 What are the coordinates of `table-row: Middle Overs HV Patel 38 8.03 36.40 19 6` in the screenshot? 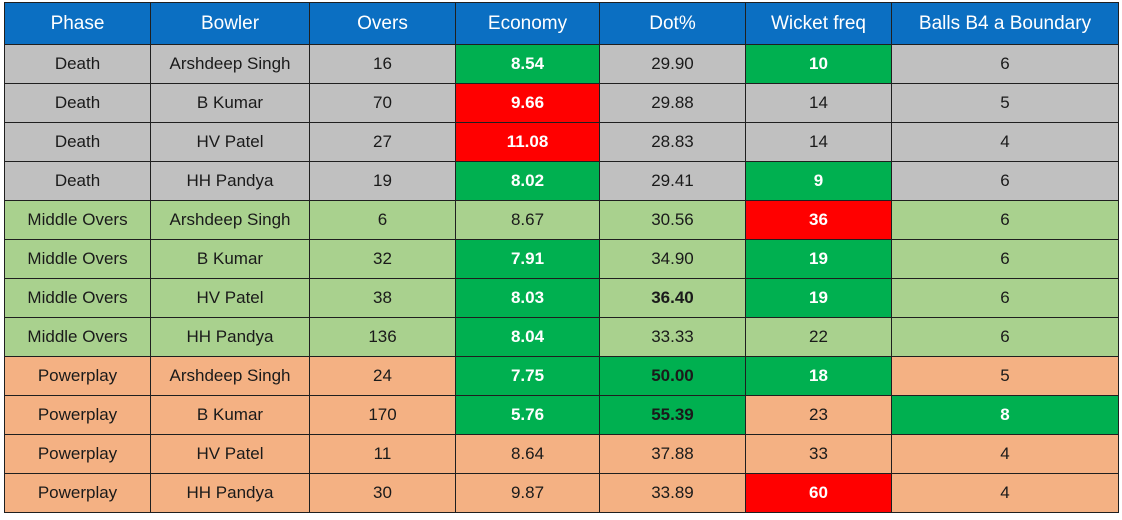 It's located at (561, 298).